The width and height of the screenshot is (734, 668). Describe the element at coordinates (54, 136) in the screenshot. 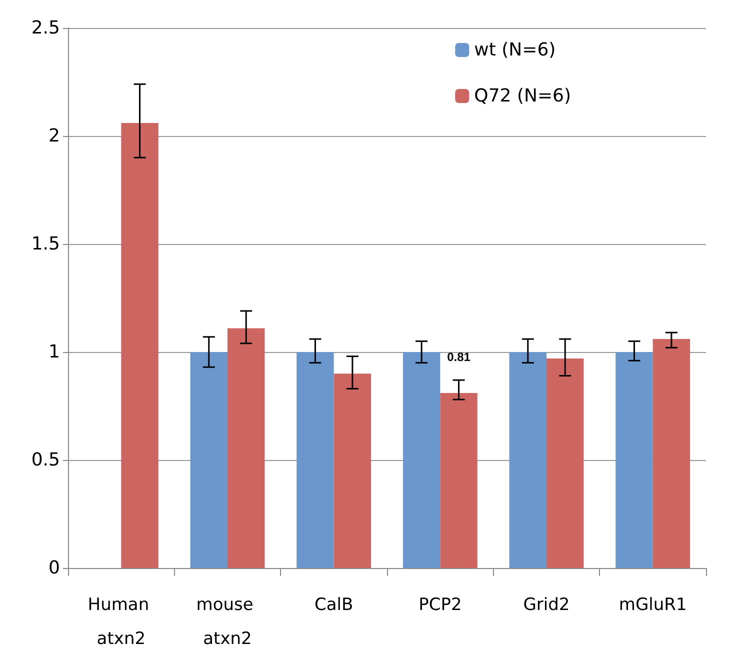

I see `y-tick-label: 2` at that location.